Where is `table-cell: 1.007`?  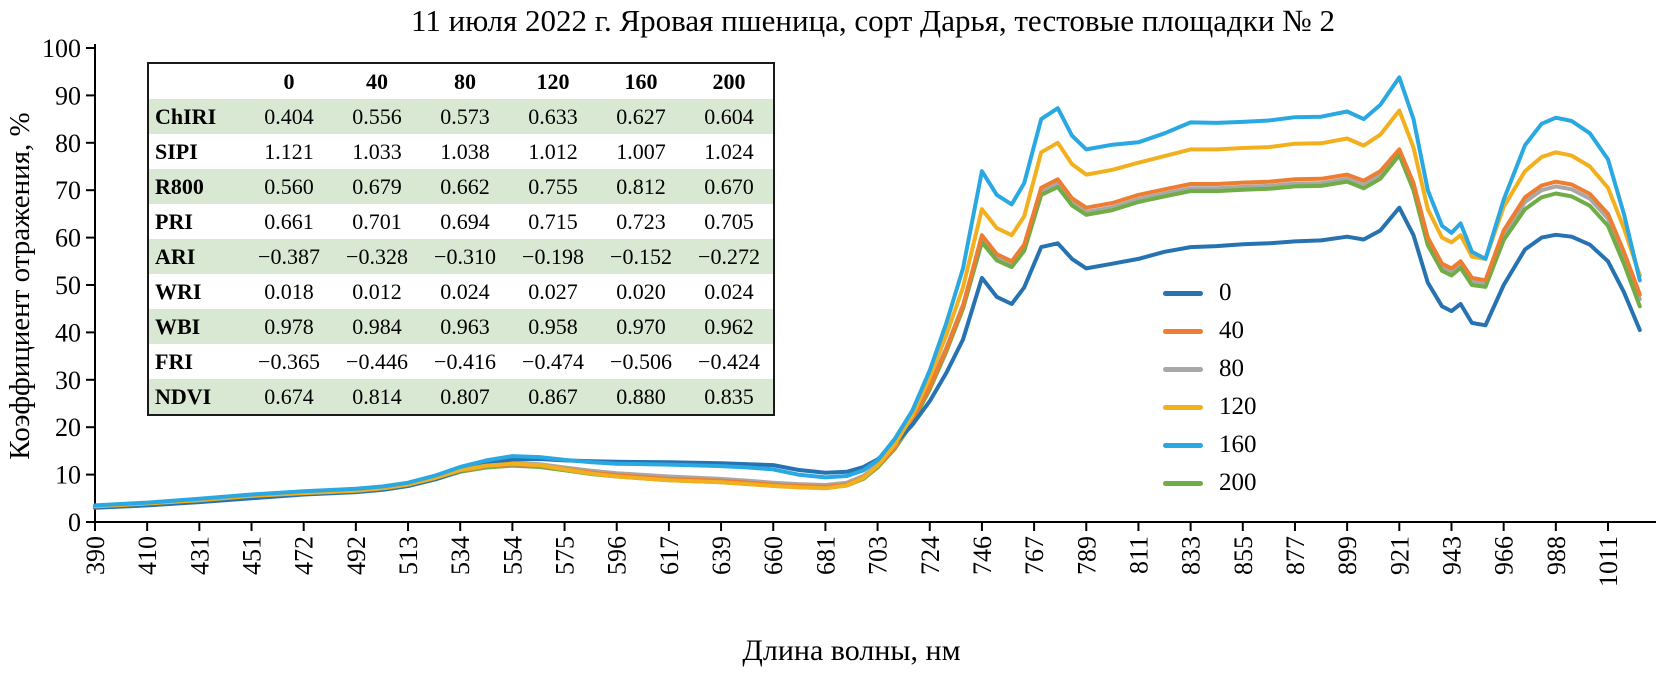 table-cell: 1.007 is located at coordinates (641, 151).